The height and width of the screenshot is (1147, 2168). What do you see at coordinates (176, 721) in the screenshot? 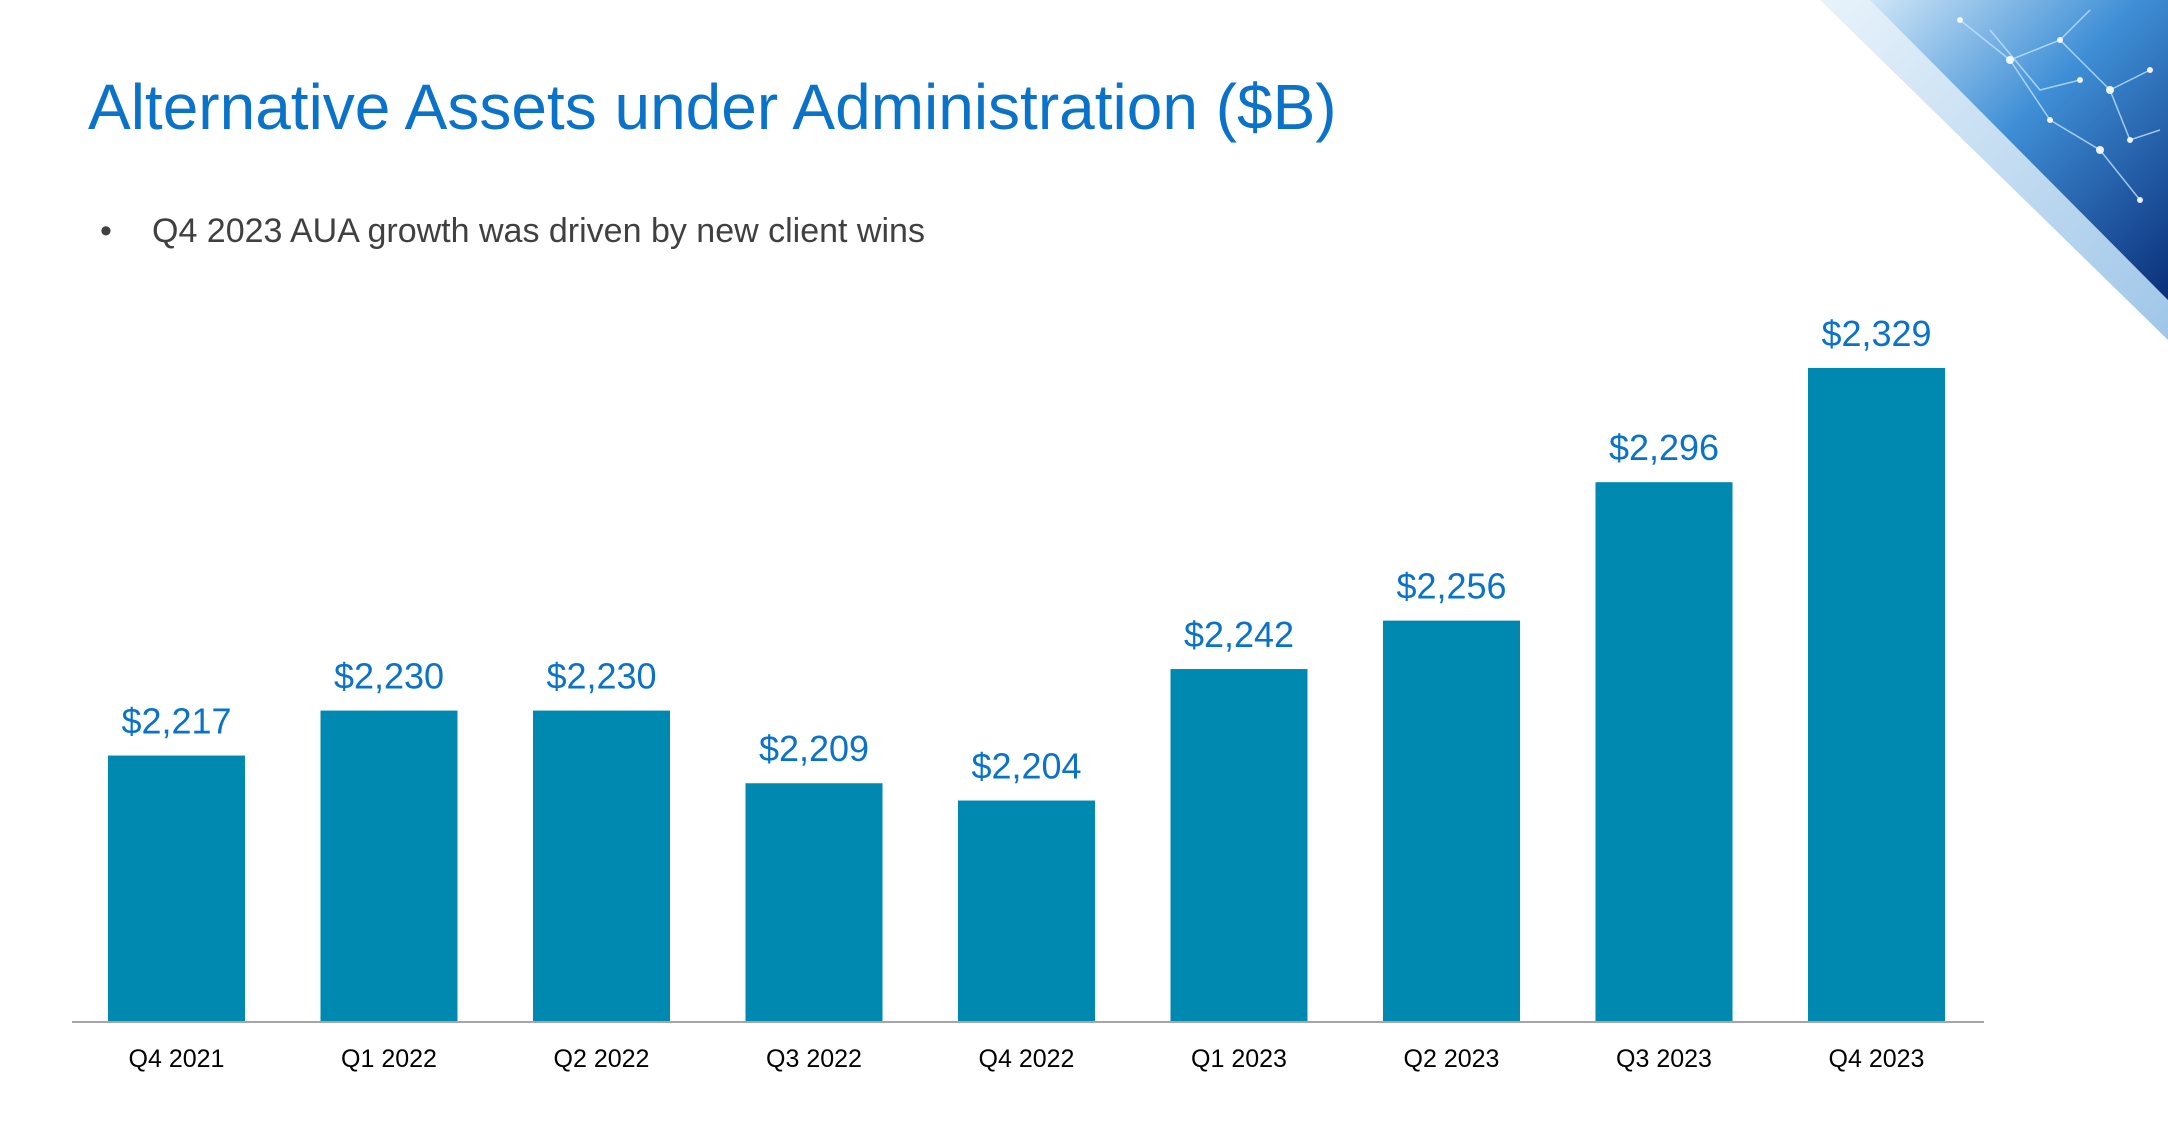
I see `data-label: $2,217` at bounding box center [176, 721].